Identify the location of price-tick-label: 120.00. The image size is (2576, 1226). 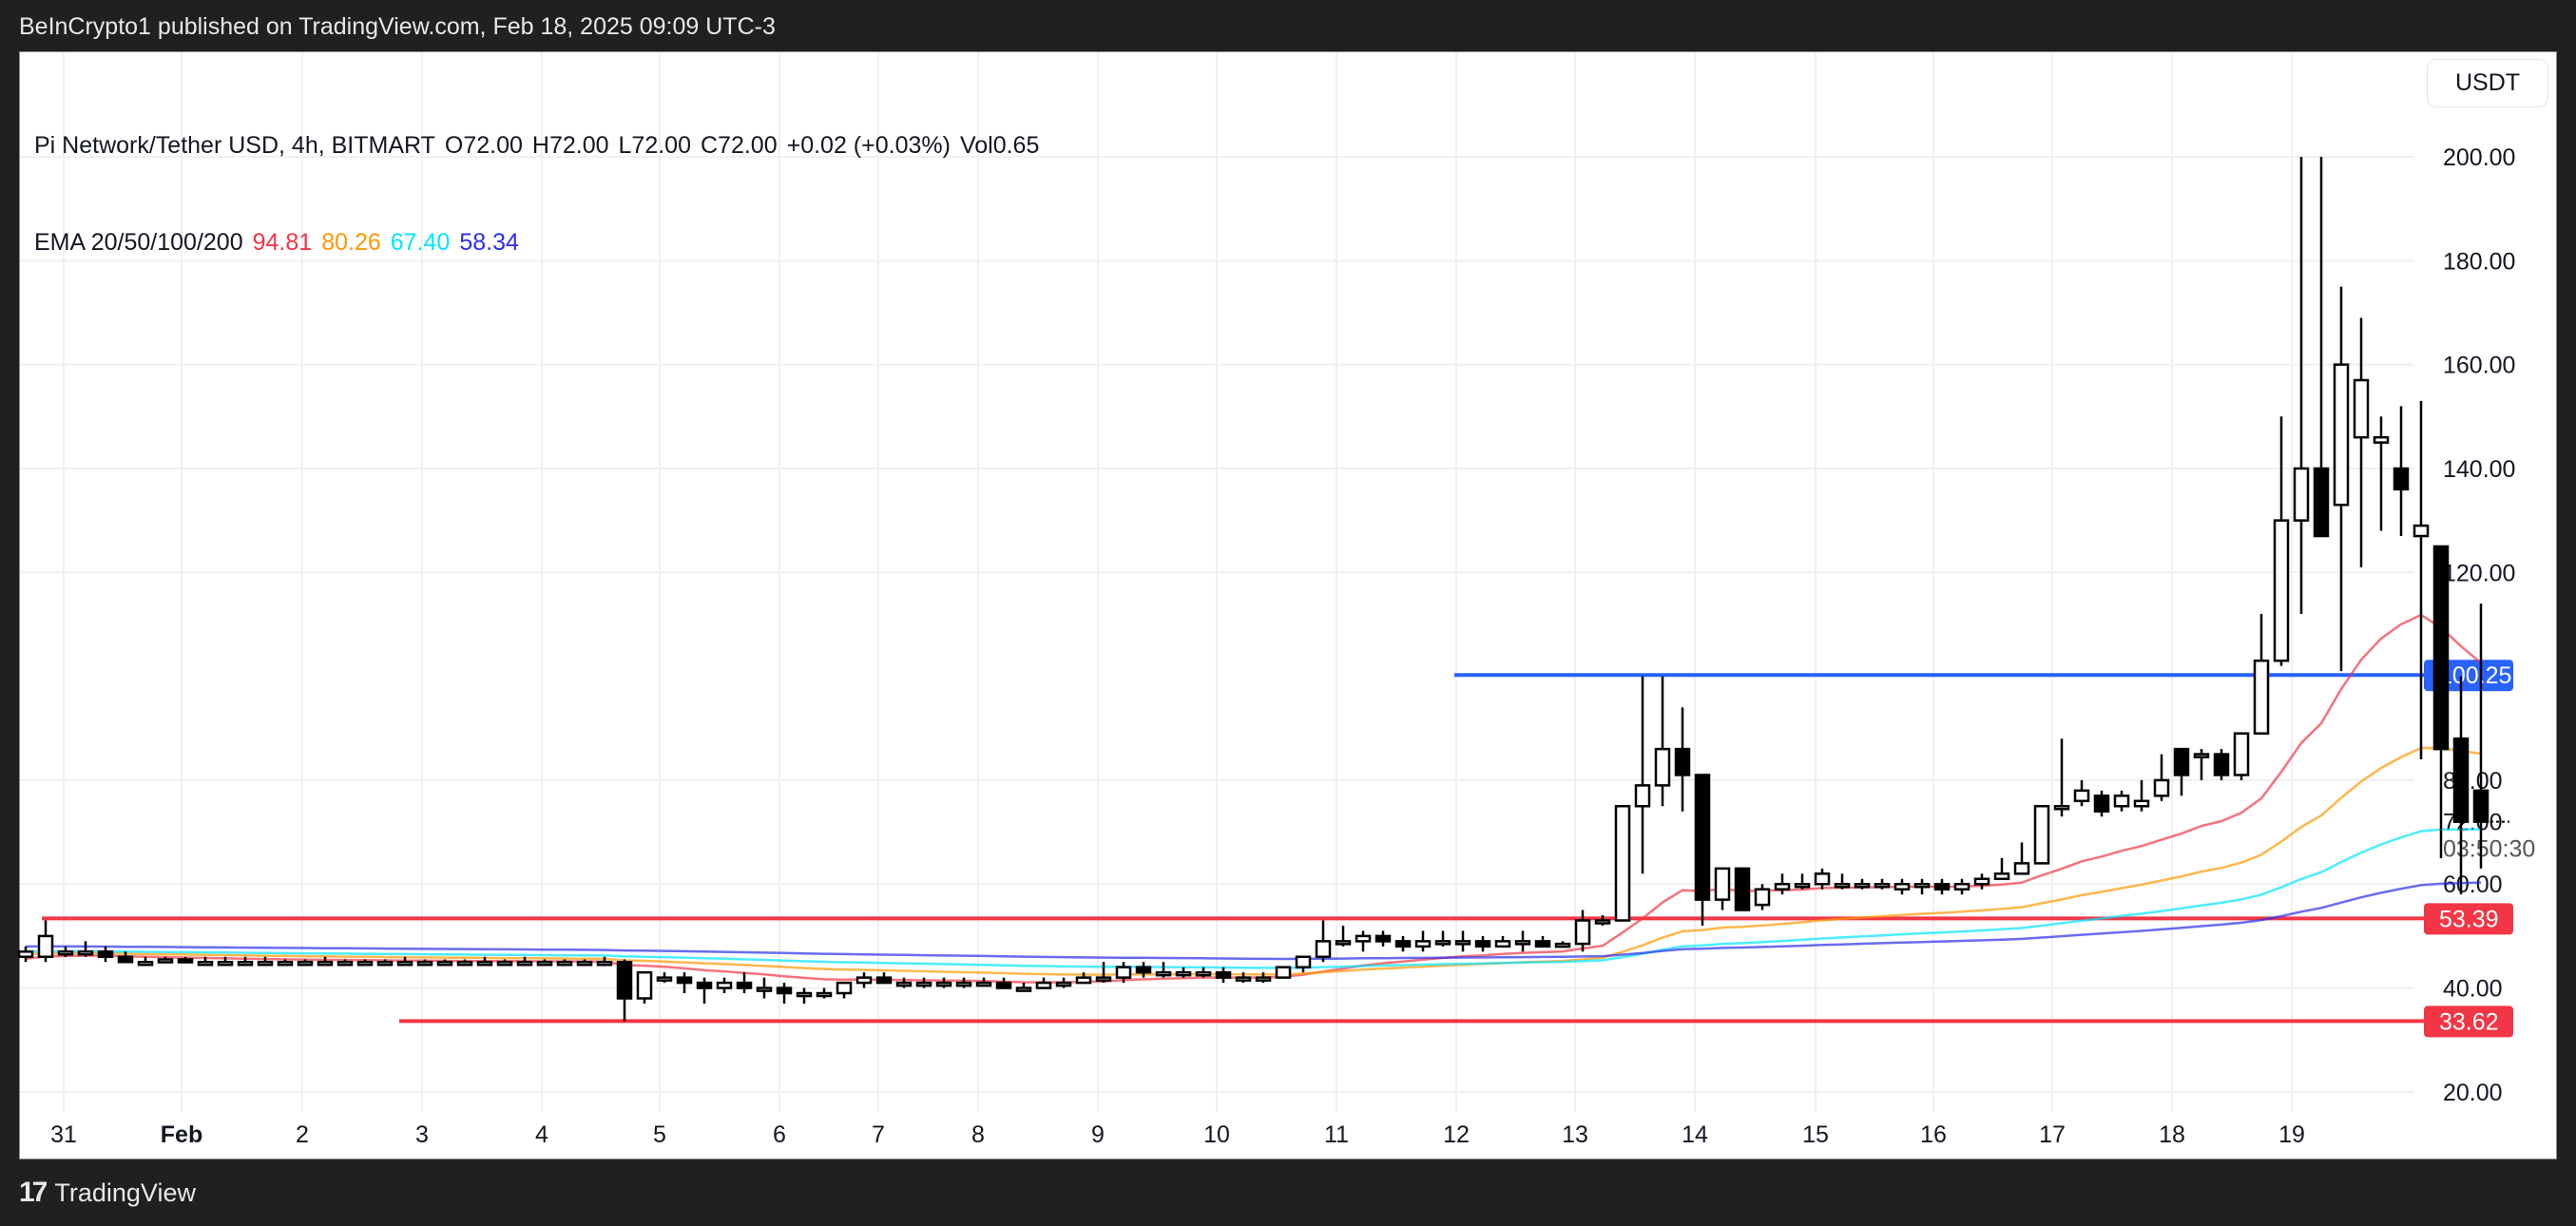
(2479, 573).